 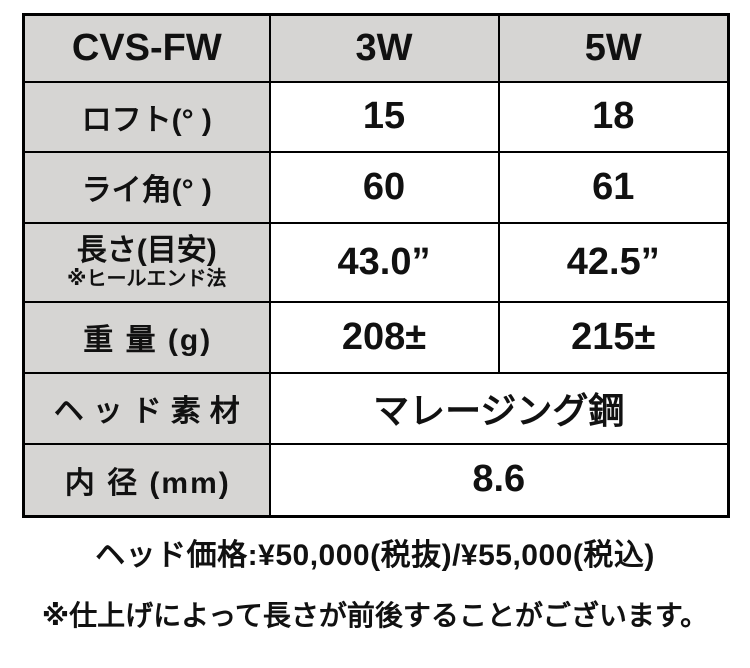 I want to click on length-3w-value: 43.0”, so click(x=384, y=262).